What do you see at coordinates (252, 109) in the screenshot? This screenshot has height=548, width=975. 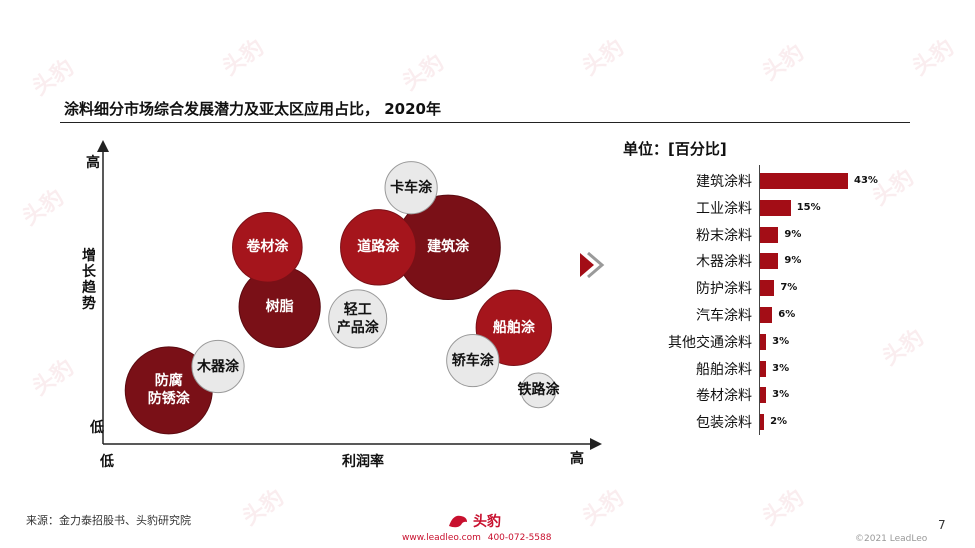 I see `page-title: 涂料细分市场综合发展潜力及亚太区应用占比， 2020年` at bounding box center [252, 109].